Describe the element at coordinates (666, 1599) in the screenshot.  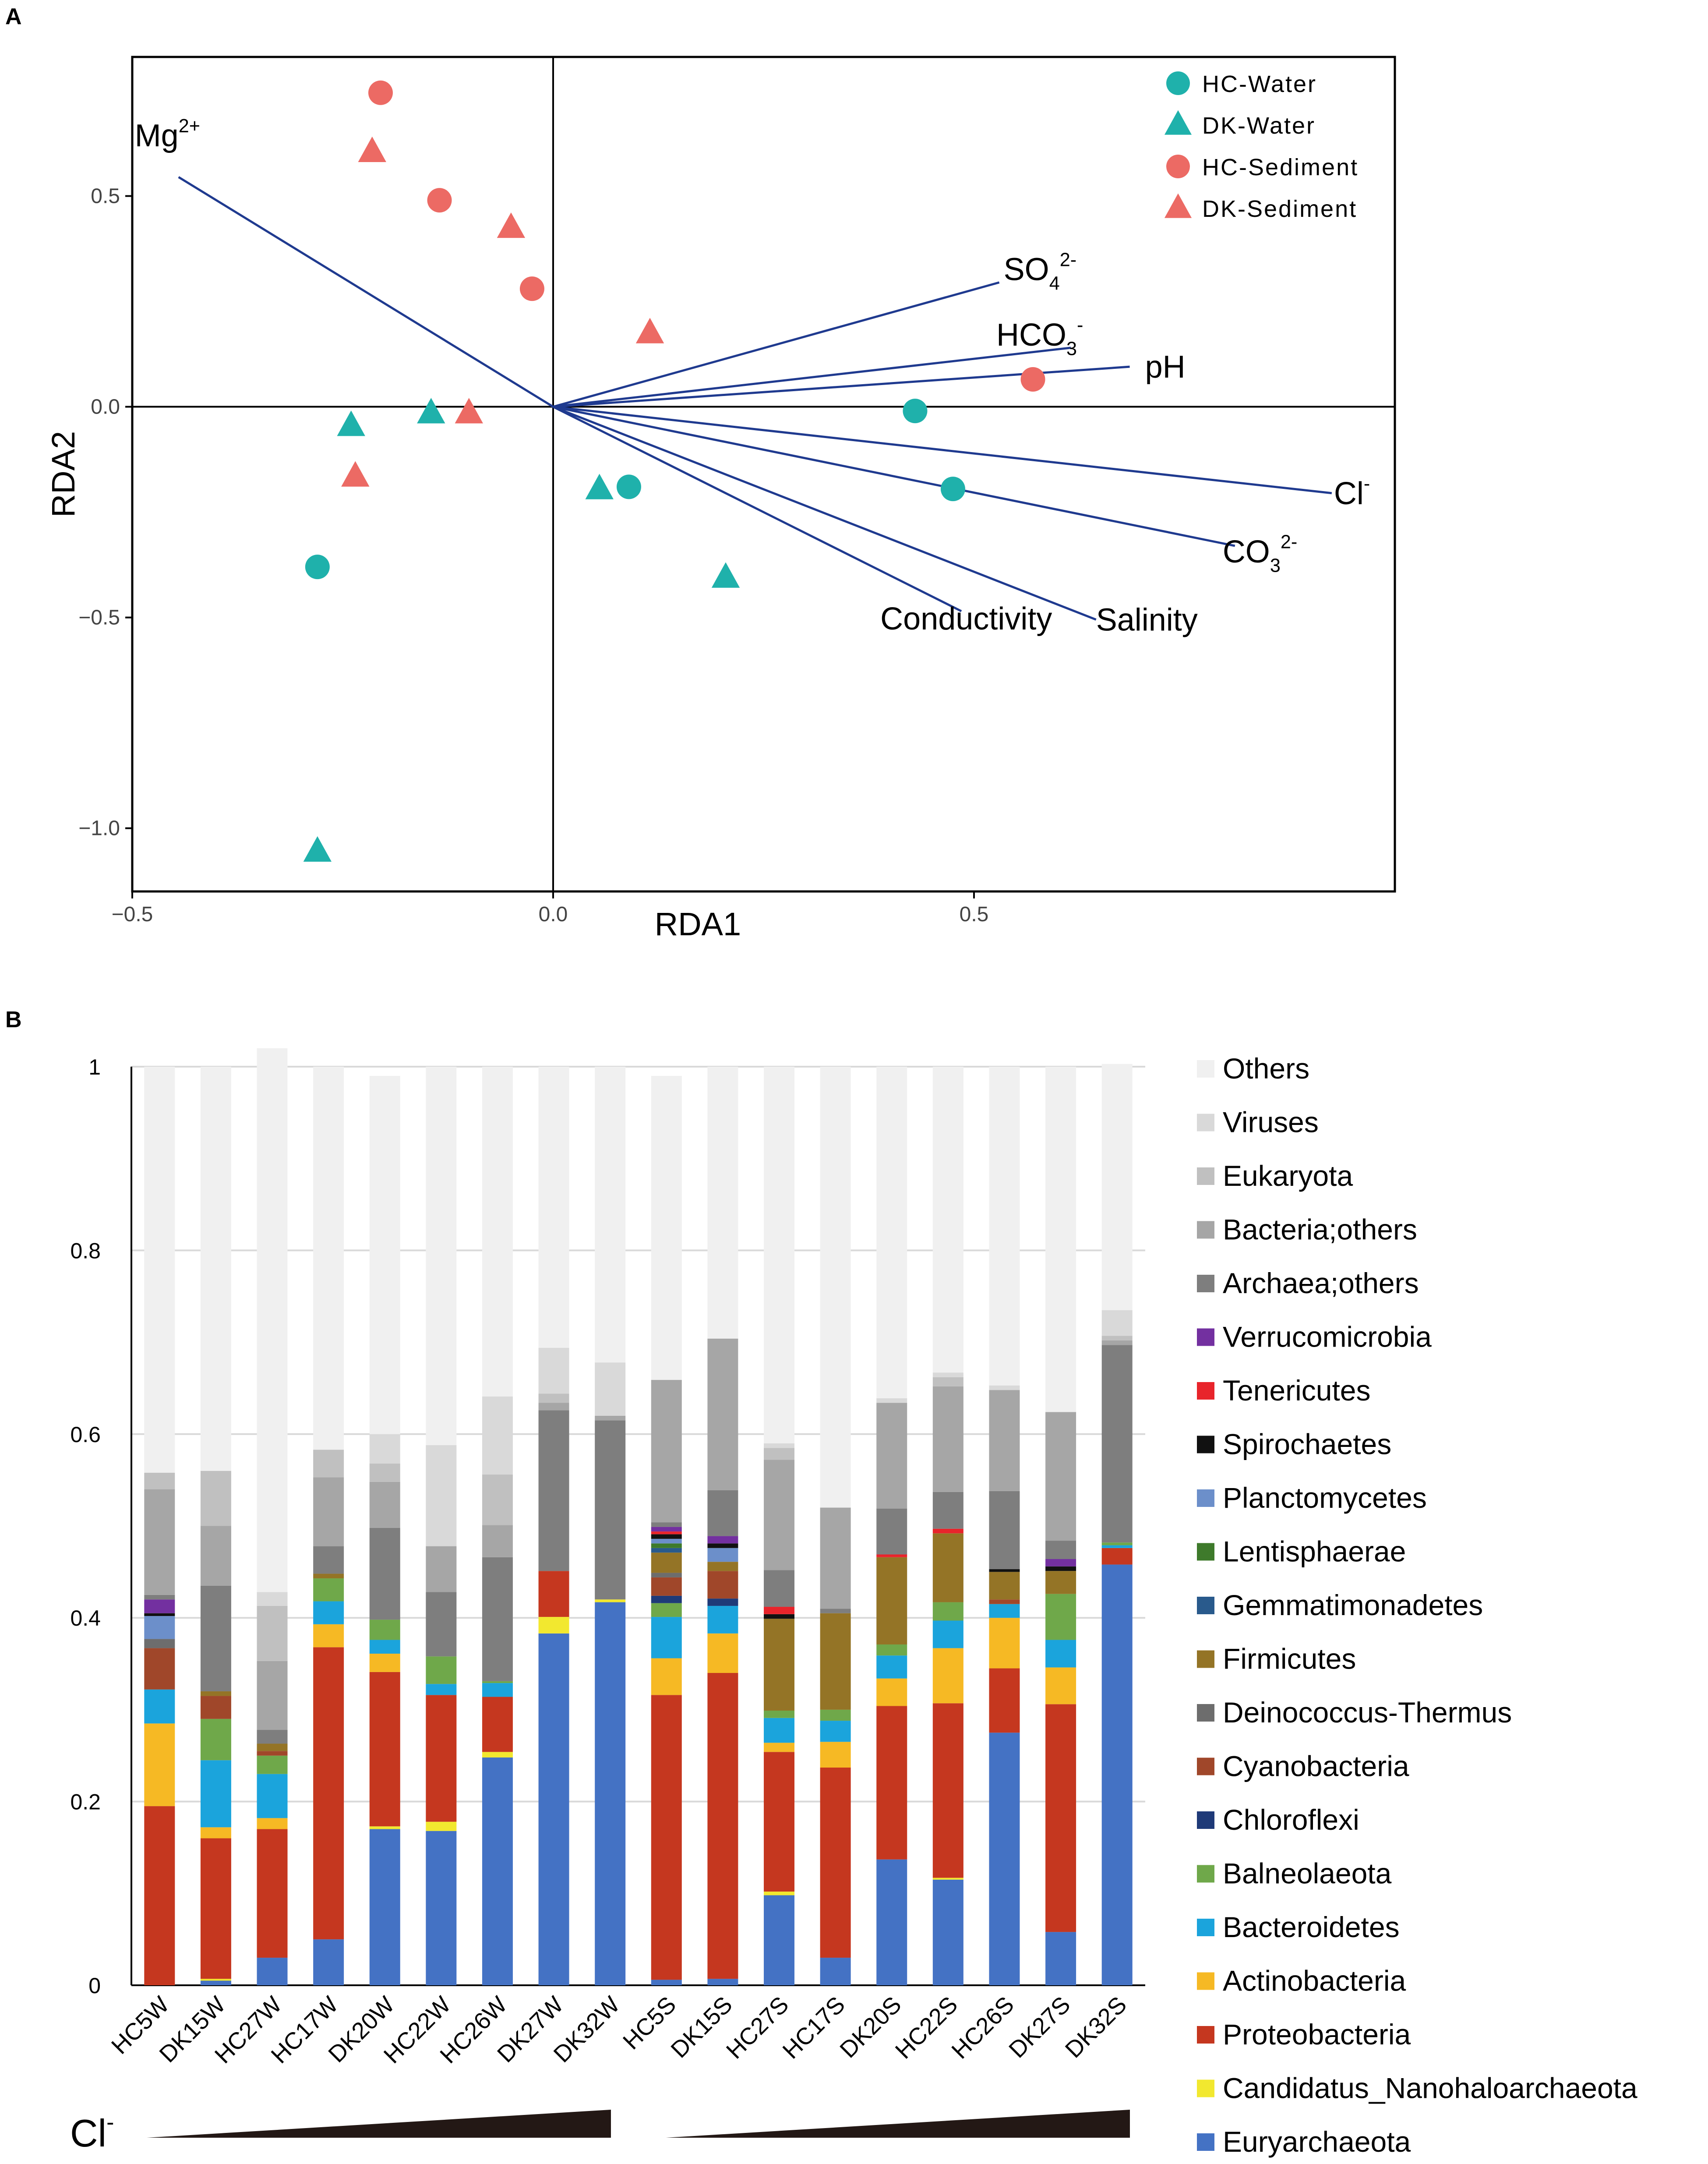
I see `bar-segment-chloroflexi` at that location.